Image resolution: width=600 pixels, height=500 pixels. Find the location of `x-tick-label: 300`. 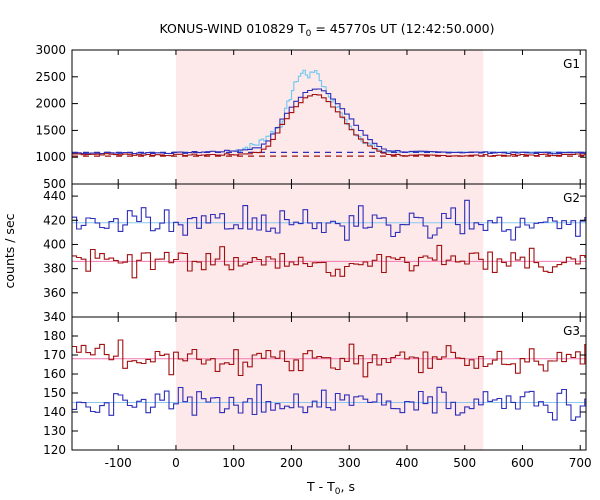

x-tick-label: 300 is located at coordinates (349, 463).